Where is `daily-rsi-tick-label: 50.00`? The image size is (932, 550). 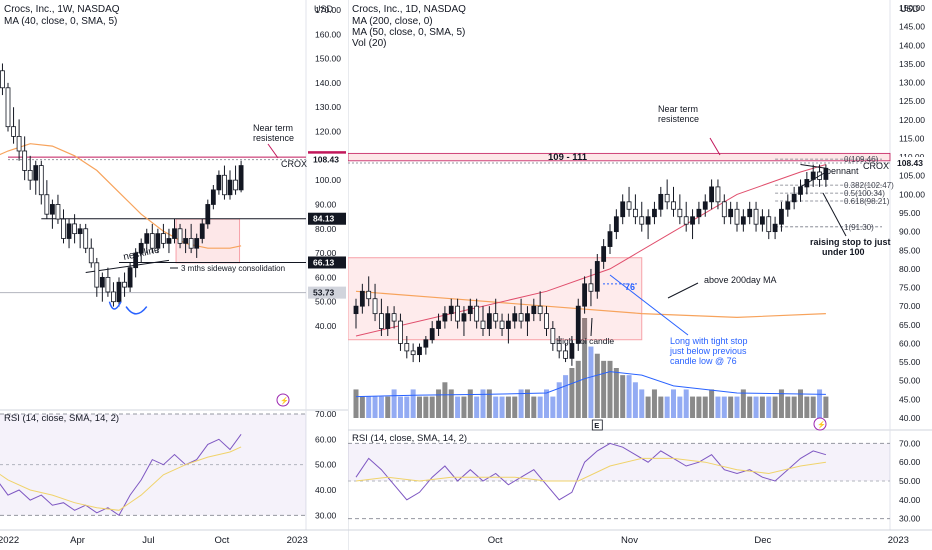 daily-rsi-tick-label: 50.00 is located at coordinates (910, 481).